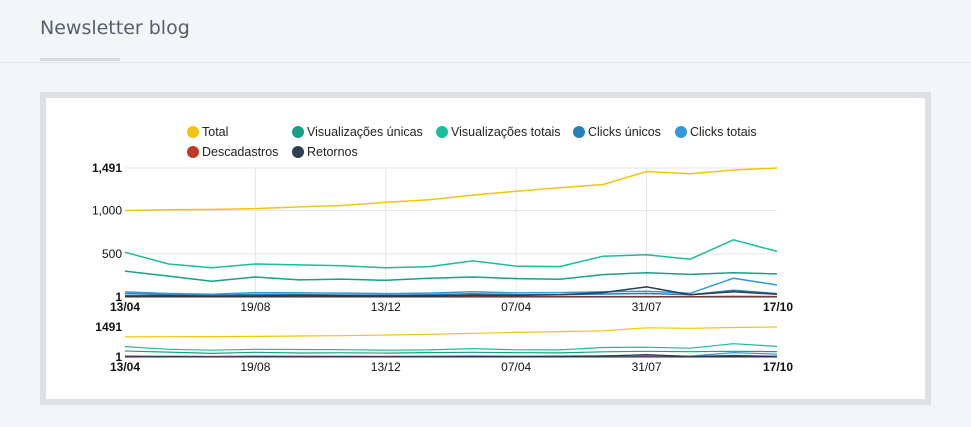 The width and height of the screenshot is (971, 427). I want to click on y-tick-label: 500, so click(112, 254).